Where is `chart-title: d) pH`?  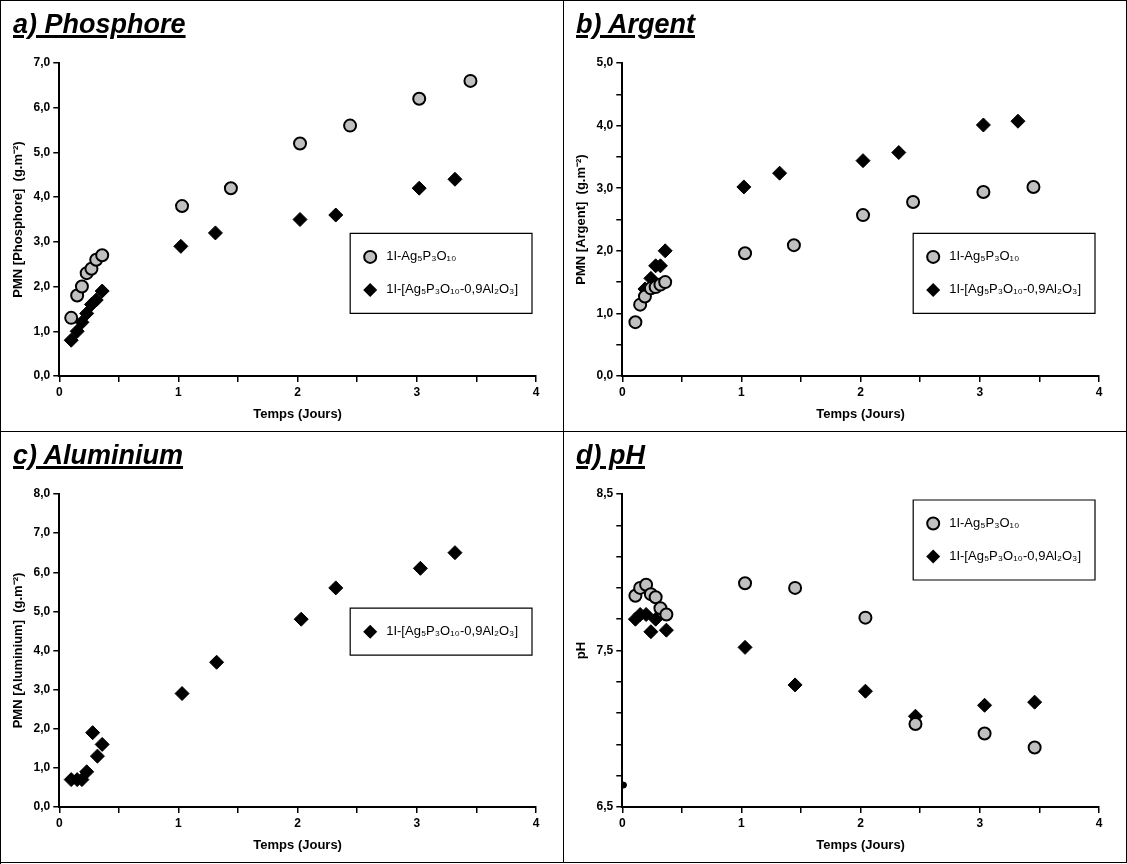
chart-title: d) pH is located at coordinates (610, 455).